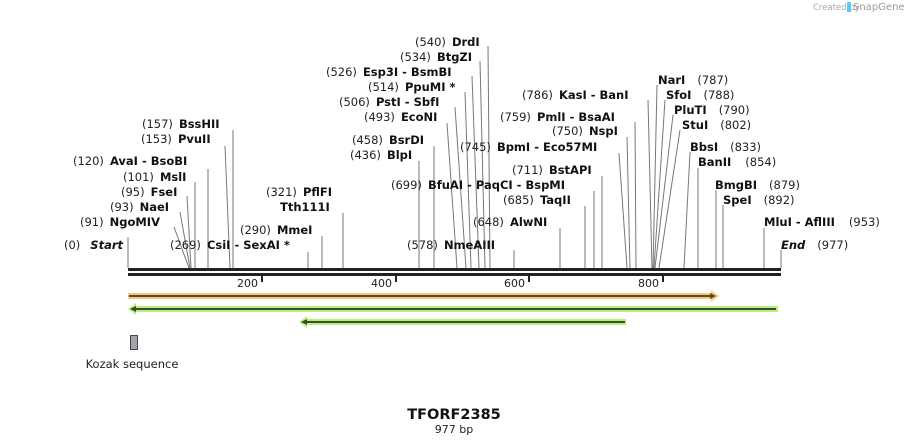 This screenshot has height=445, width=910. I want to click on svg-text:(91)NgoMIV: (91) NgoMIV, so click(120, 222).